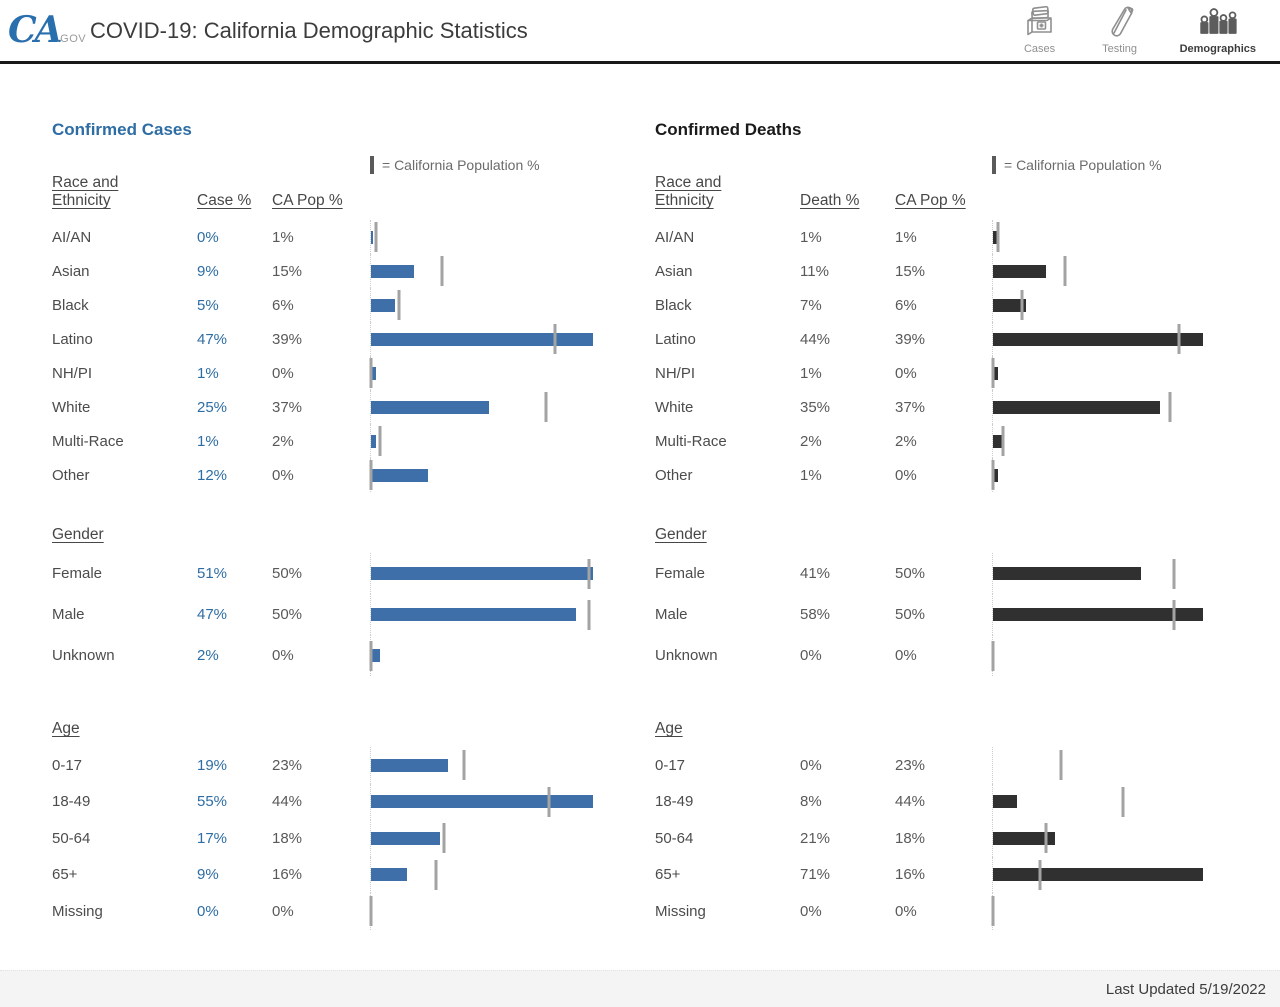 This screenshot has height=1007, width=1280. I want to click on population-tick-icon, so click(994, 165).